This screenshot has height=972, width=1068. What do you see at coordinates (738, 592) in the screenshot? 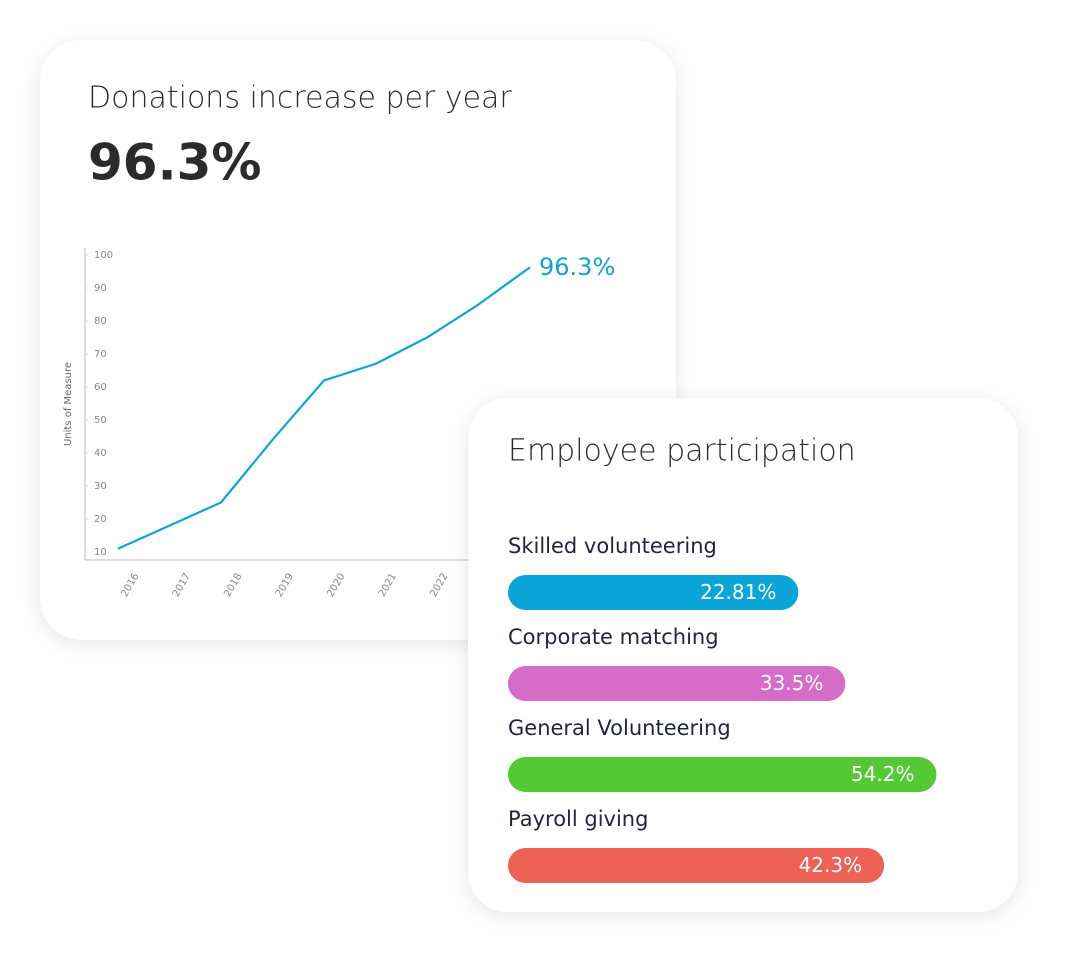
I see `value-label: 22.81%` at bounding box center [738, 592].